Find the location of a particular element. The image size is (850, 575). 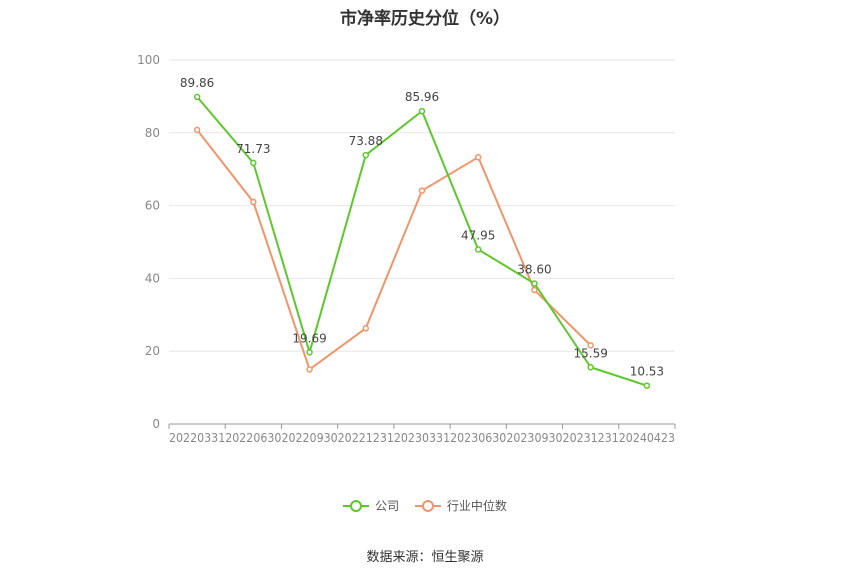

legend-marker-industry-median is located at coordinates (427, 505).